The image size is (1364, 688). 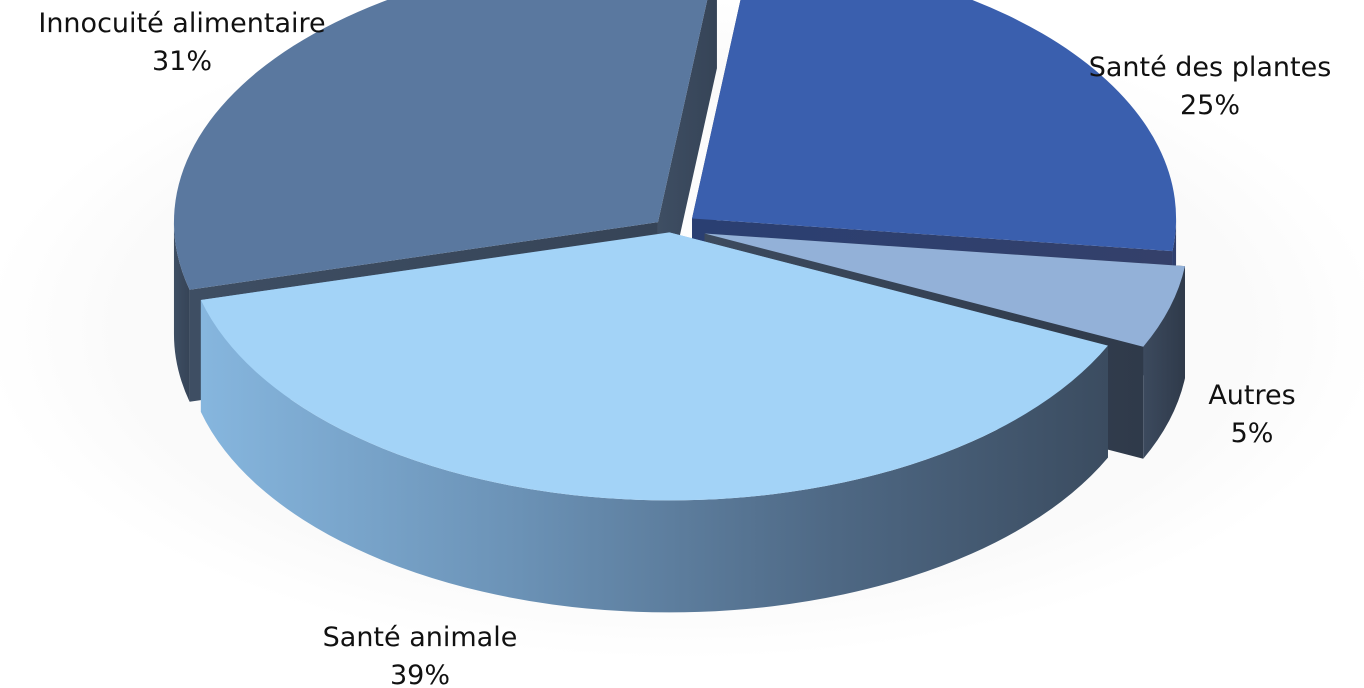 I want to click on slice-autres-top, so click(x=944, y=290).